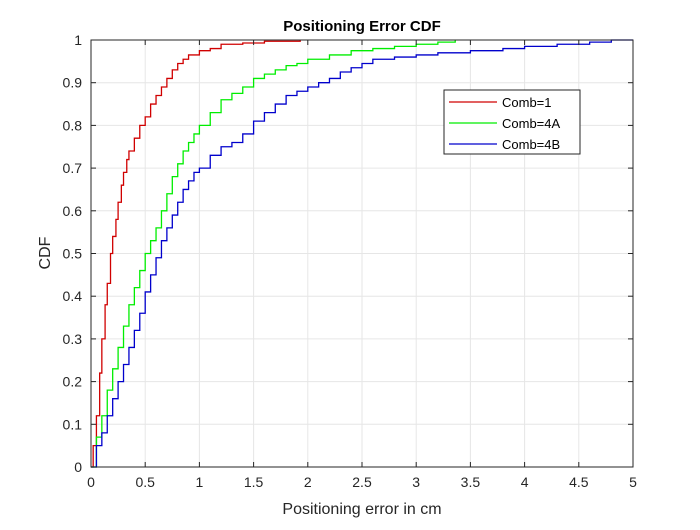  I want to click on y-tick-label-2: 0.2, so click(73, 382).